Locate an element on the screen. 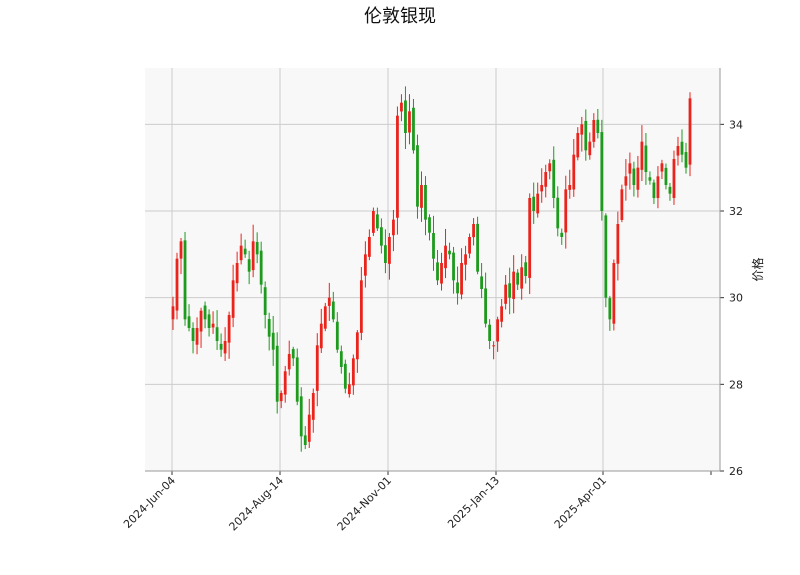 This screenshot has width=800, height=575. x-tick-label: 2024-Nov-01 is located at coordinates (364, 503).